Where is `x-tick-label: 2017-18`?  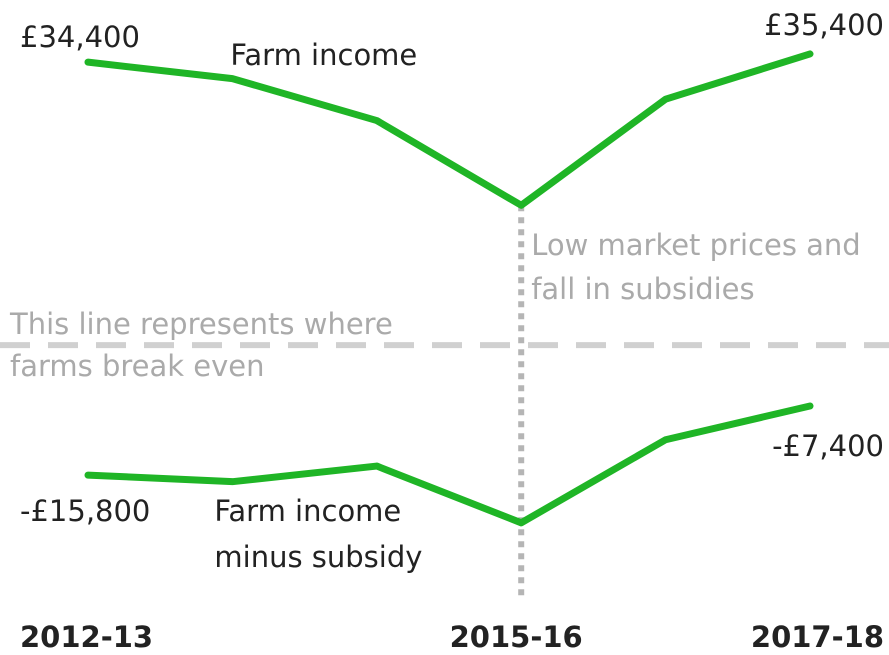
x-tick-label: 2017-18 is located at coordinates (817, 637).